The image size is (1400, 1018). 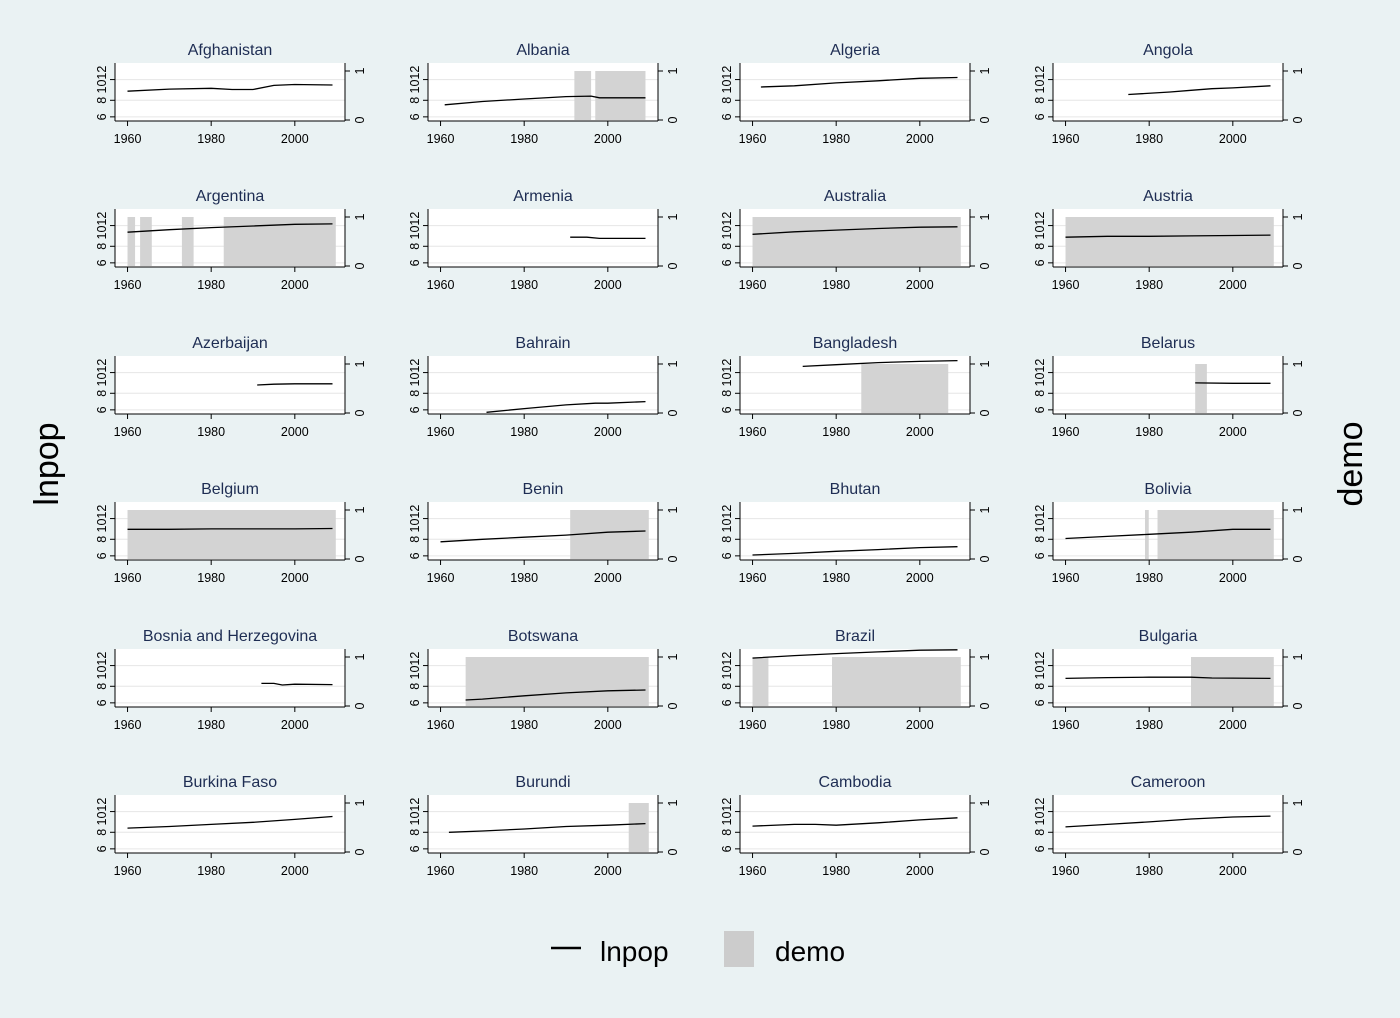 I want to click on panel-title: Australia, so click(x=855, y=196).